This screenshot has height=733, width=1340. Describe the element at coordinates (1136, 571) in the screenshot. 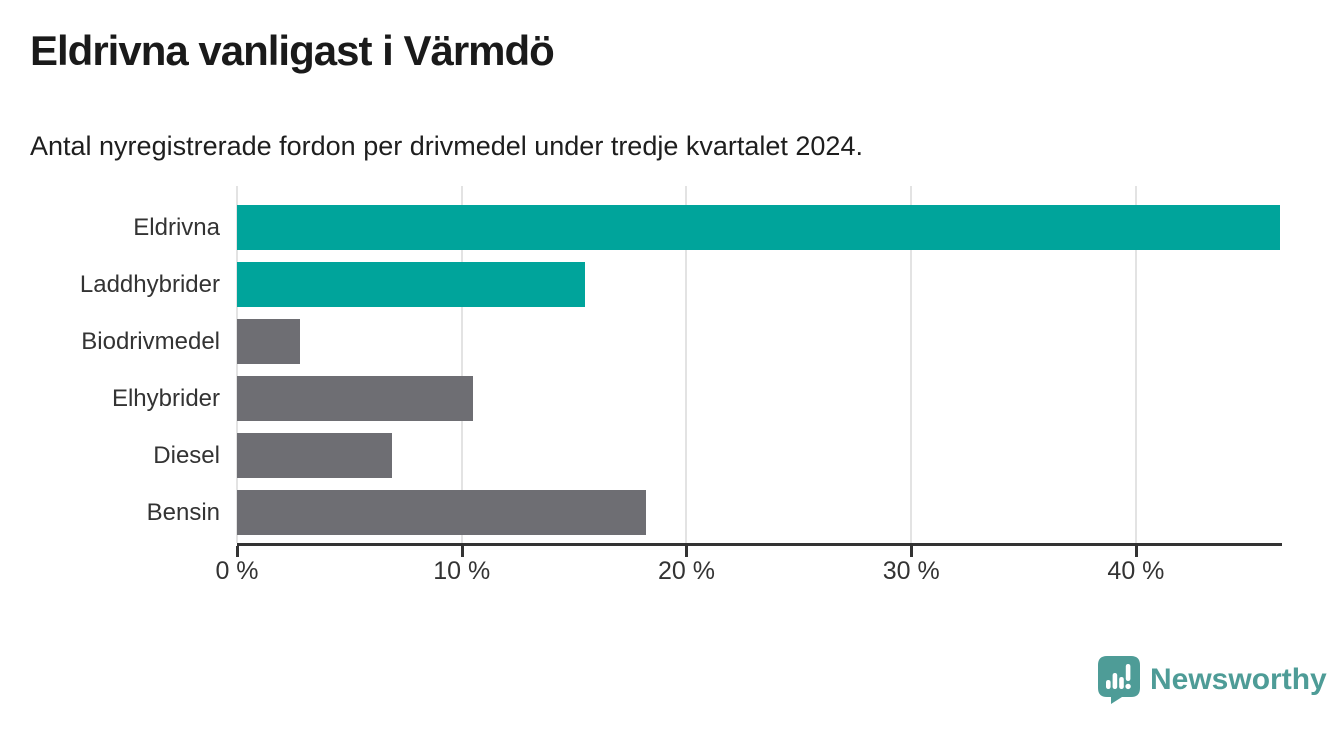

I see `x-axis-tick-label: 40 %` at that location.